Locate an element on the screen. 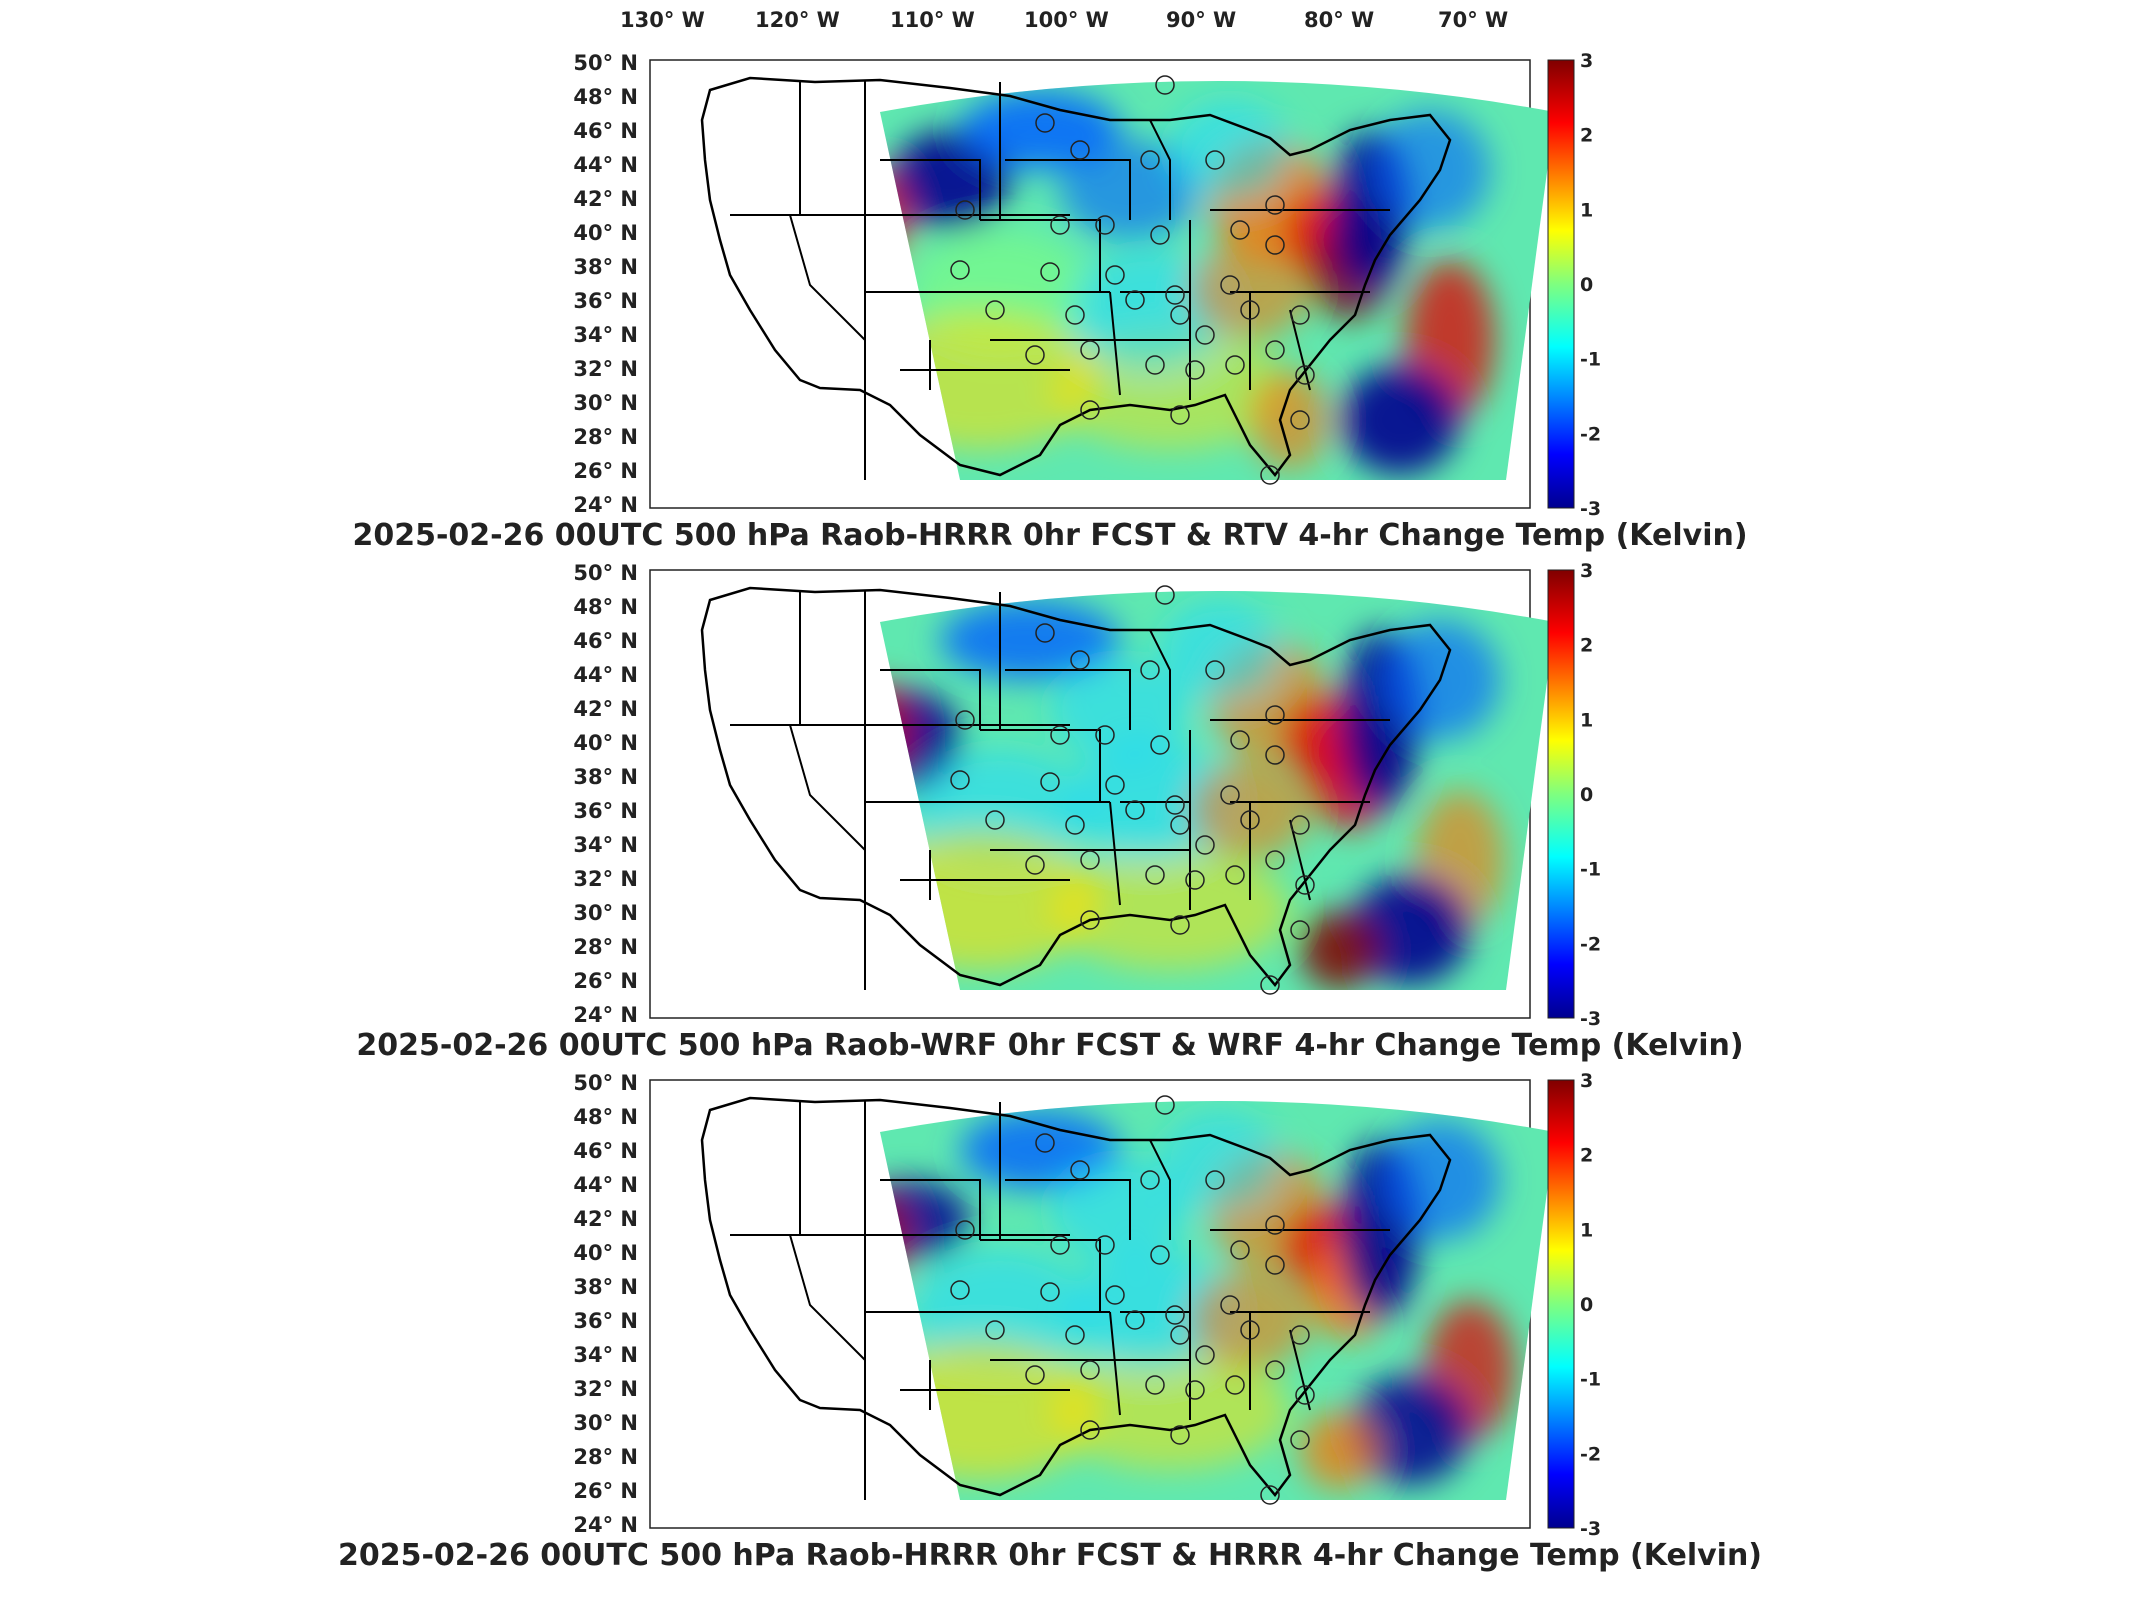 This screenshot has width=2133, height=1600. colorbar-tick-label: 0 is located at coordinates (1586, 795).